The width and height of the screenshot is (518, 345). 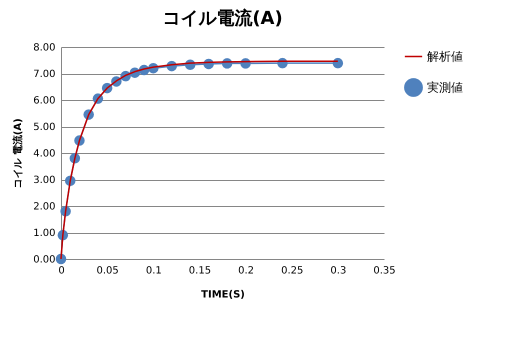 I want to click on chart-title: コイル電流(A), so click(x=222, y=18).